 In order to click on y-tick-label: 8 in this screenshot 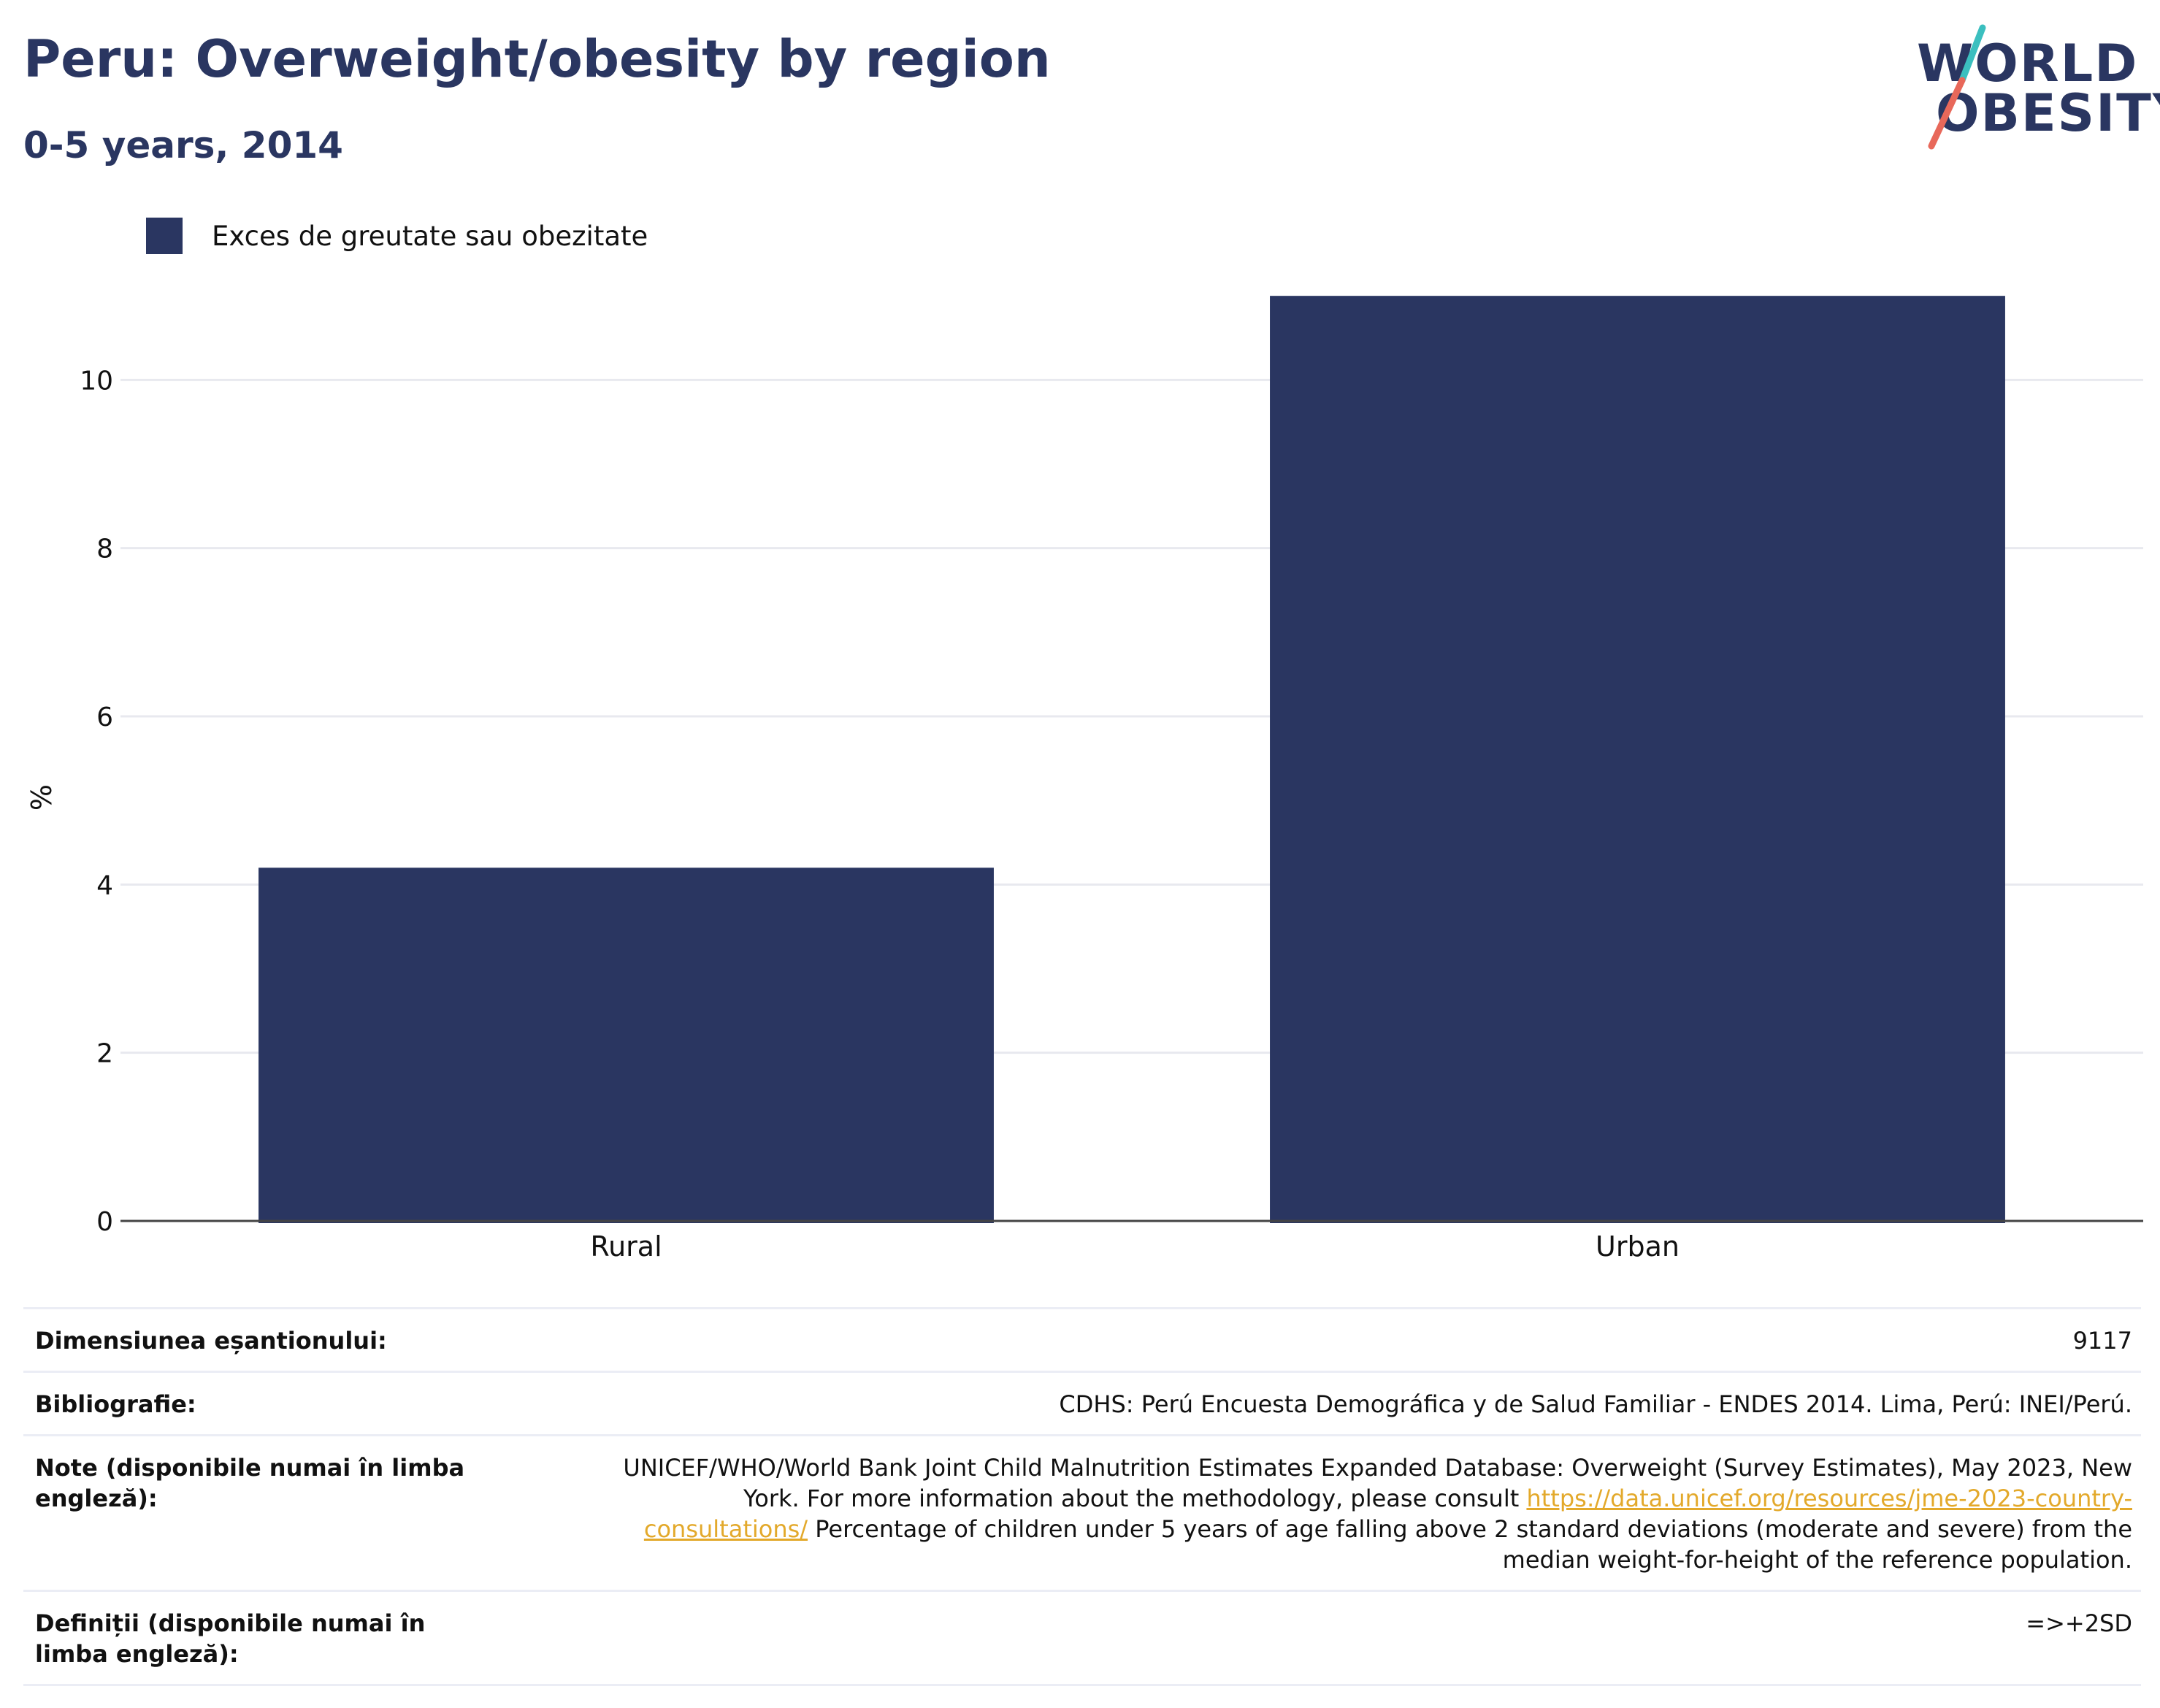, I will do `click(104, 549)`.